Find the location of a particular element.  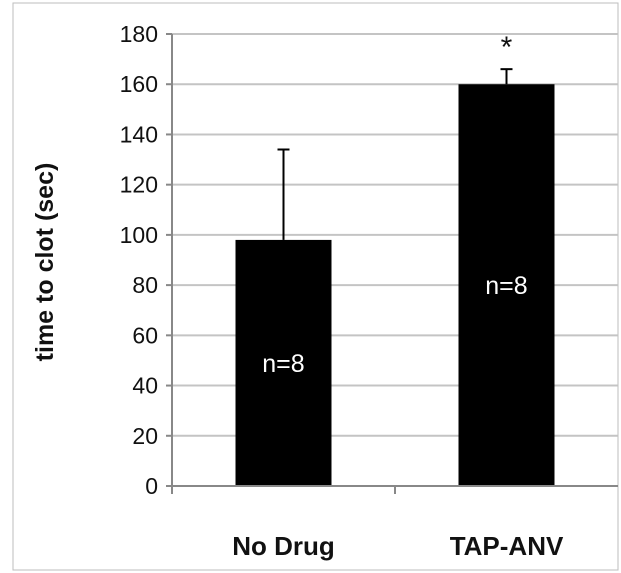

y-tick-label-40: 40 is located at coordinates (145, 386).